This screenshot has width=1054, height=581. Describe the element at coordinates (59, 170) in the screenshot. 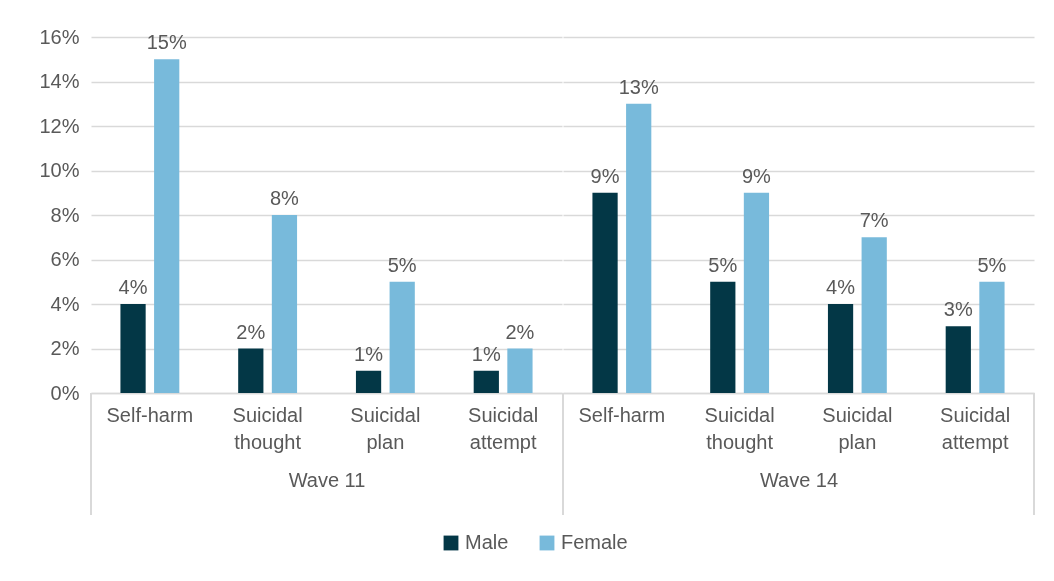

I see `y-tick-label: 10%` at that location.